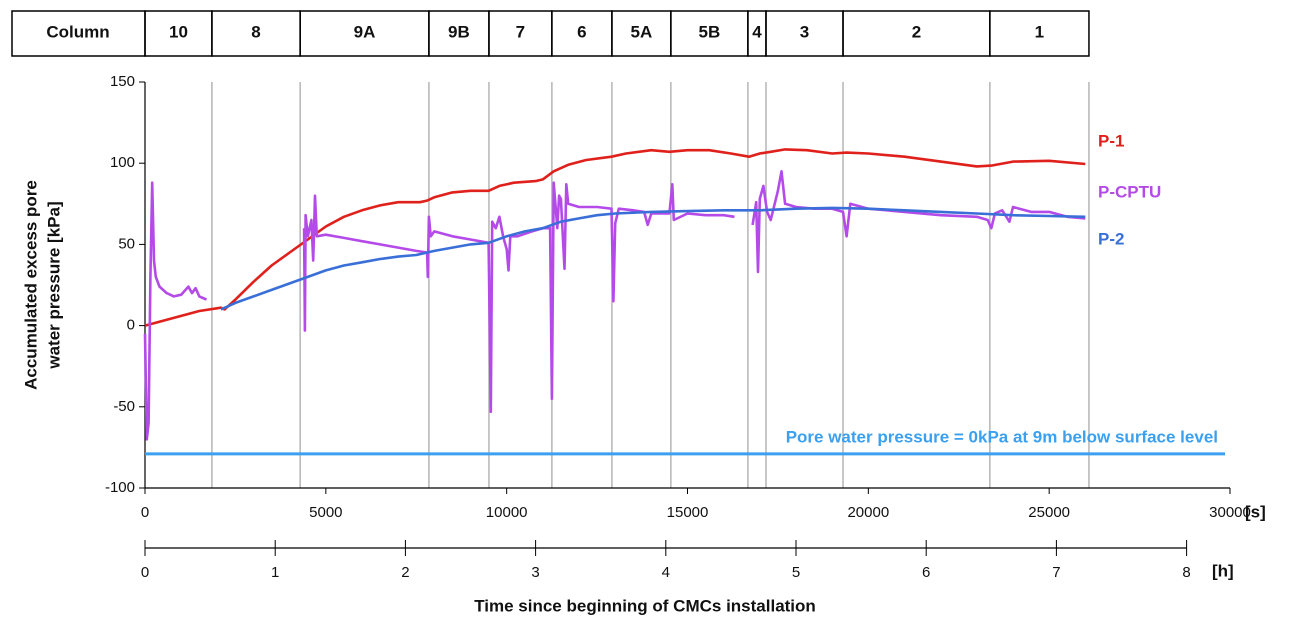 The height and width of the screenshot is (620, 1292). Describe the element at coordinates (520, 31) in the screenshot. I see `column-label: 7` at that location.